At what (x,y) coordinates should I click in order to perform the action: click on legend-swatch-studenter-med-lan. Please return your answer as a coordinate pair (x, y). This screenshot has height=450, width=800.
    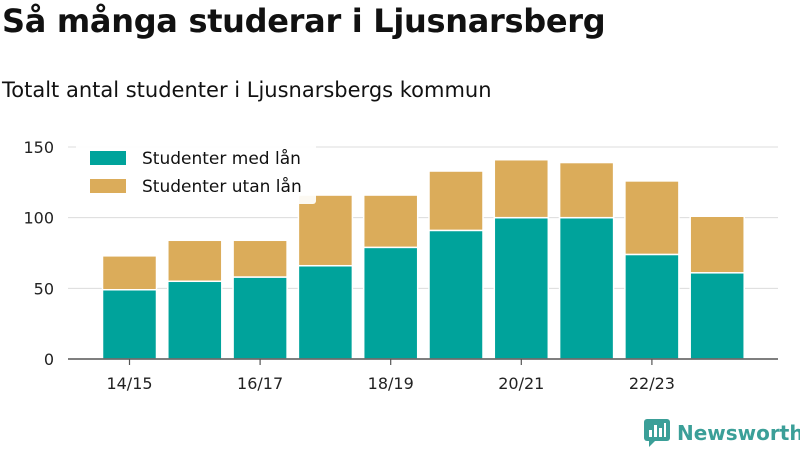
    Looking at the image, I should click on (108, 158).